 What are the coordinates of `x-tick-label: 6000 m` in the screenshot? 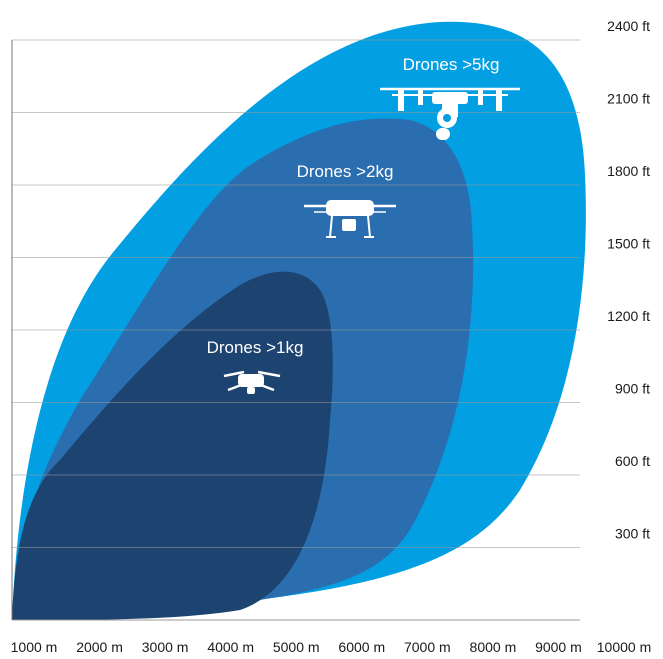 It's located at (361, 647).